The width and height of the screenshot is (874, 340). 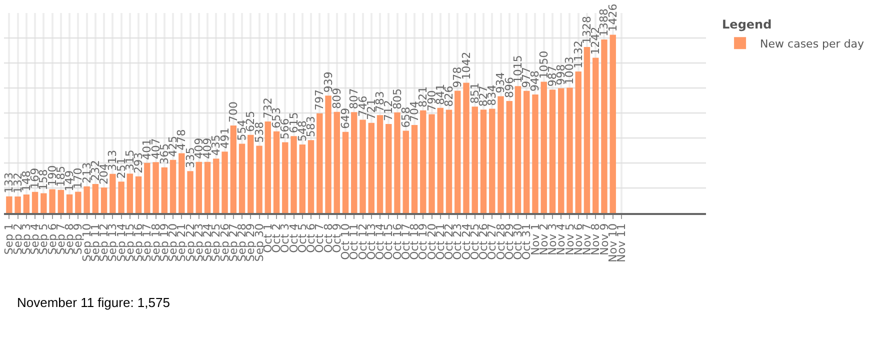 What do you see at coordinates (311, 127) in the screenshot?
I see `data-label: 583` at bounding box center [311, 127].